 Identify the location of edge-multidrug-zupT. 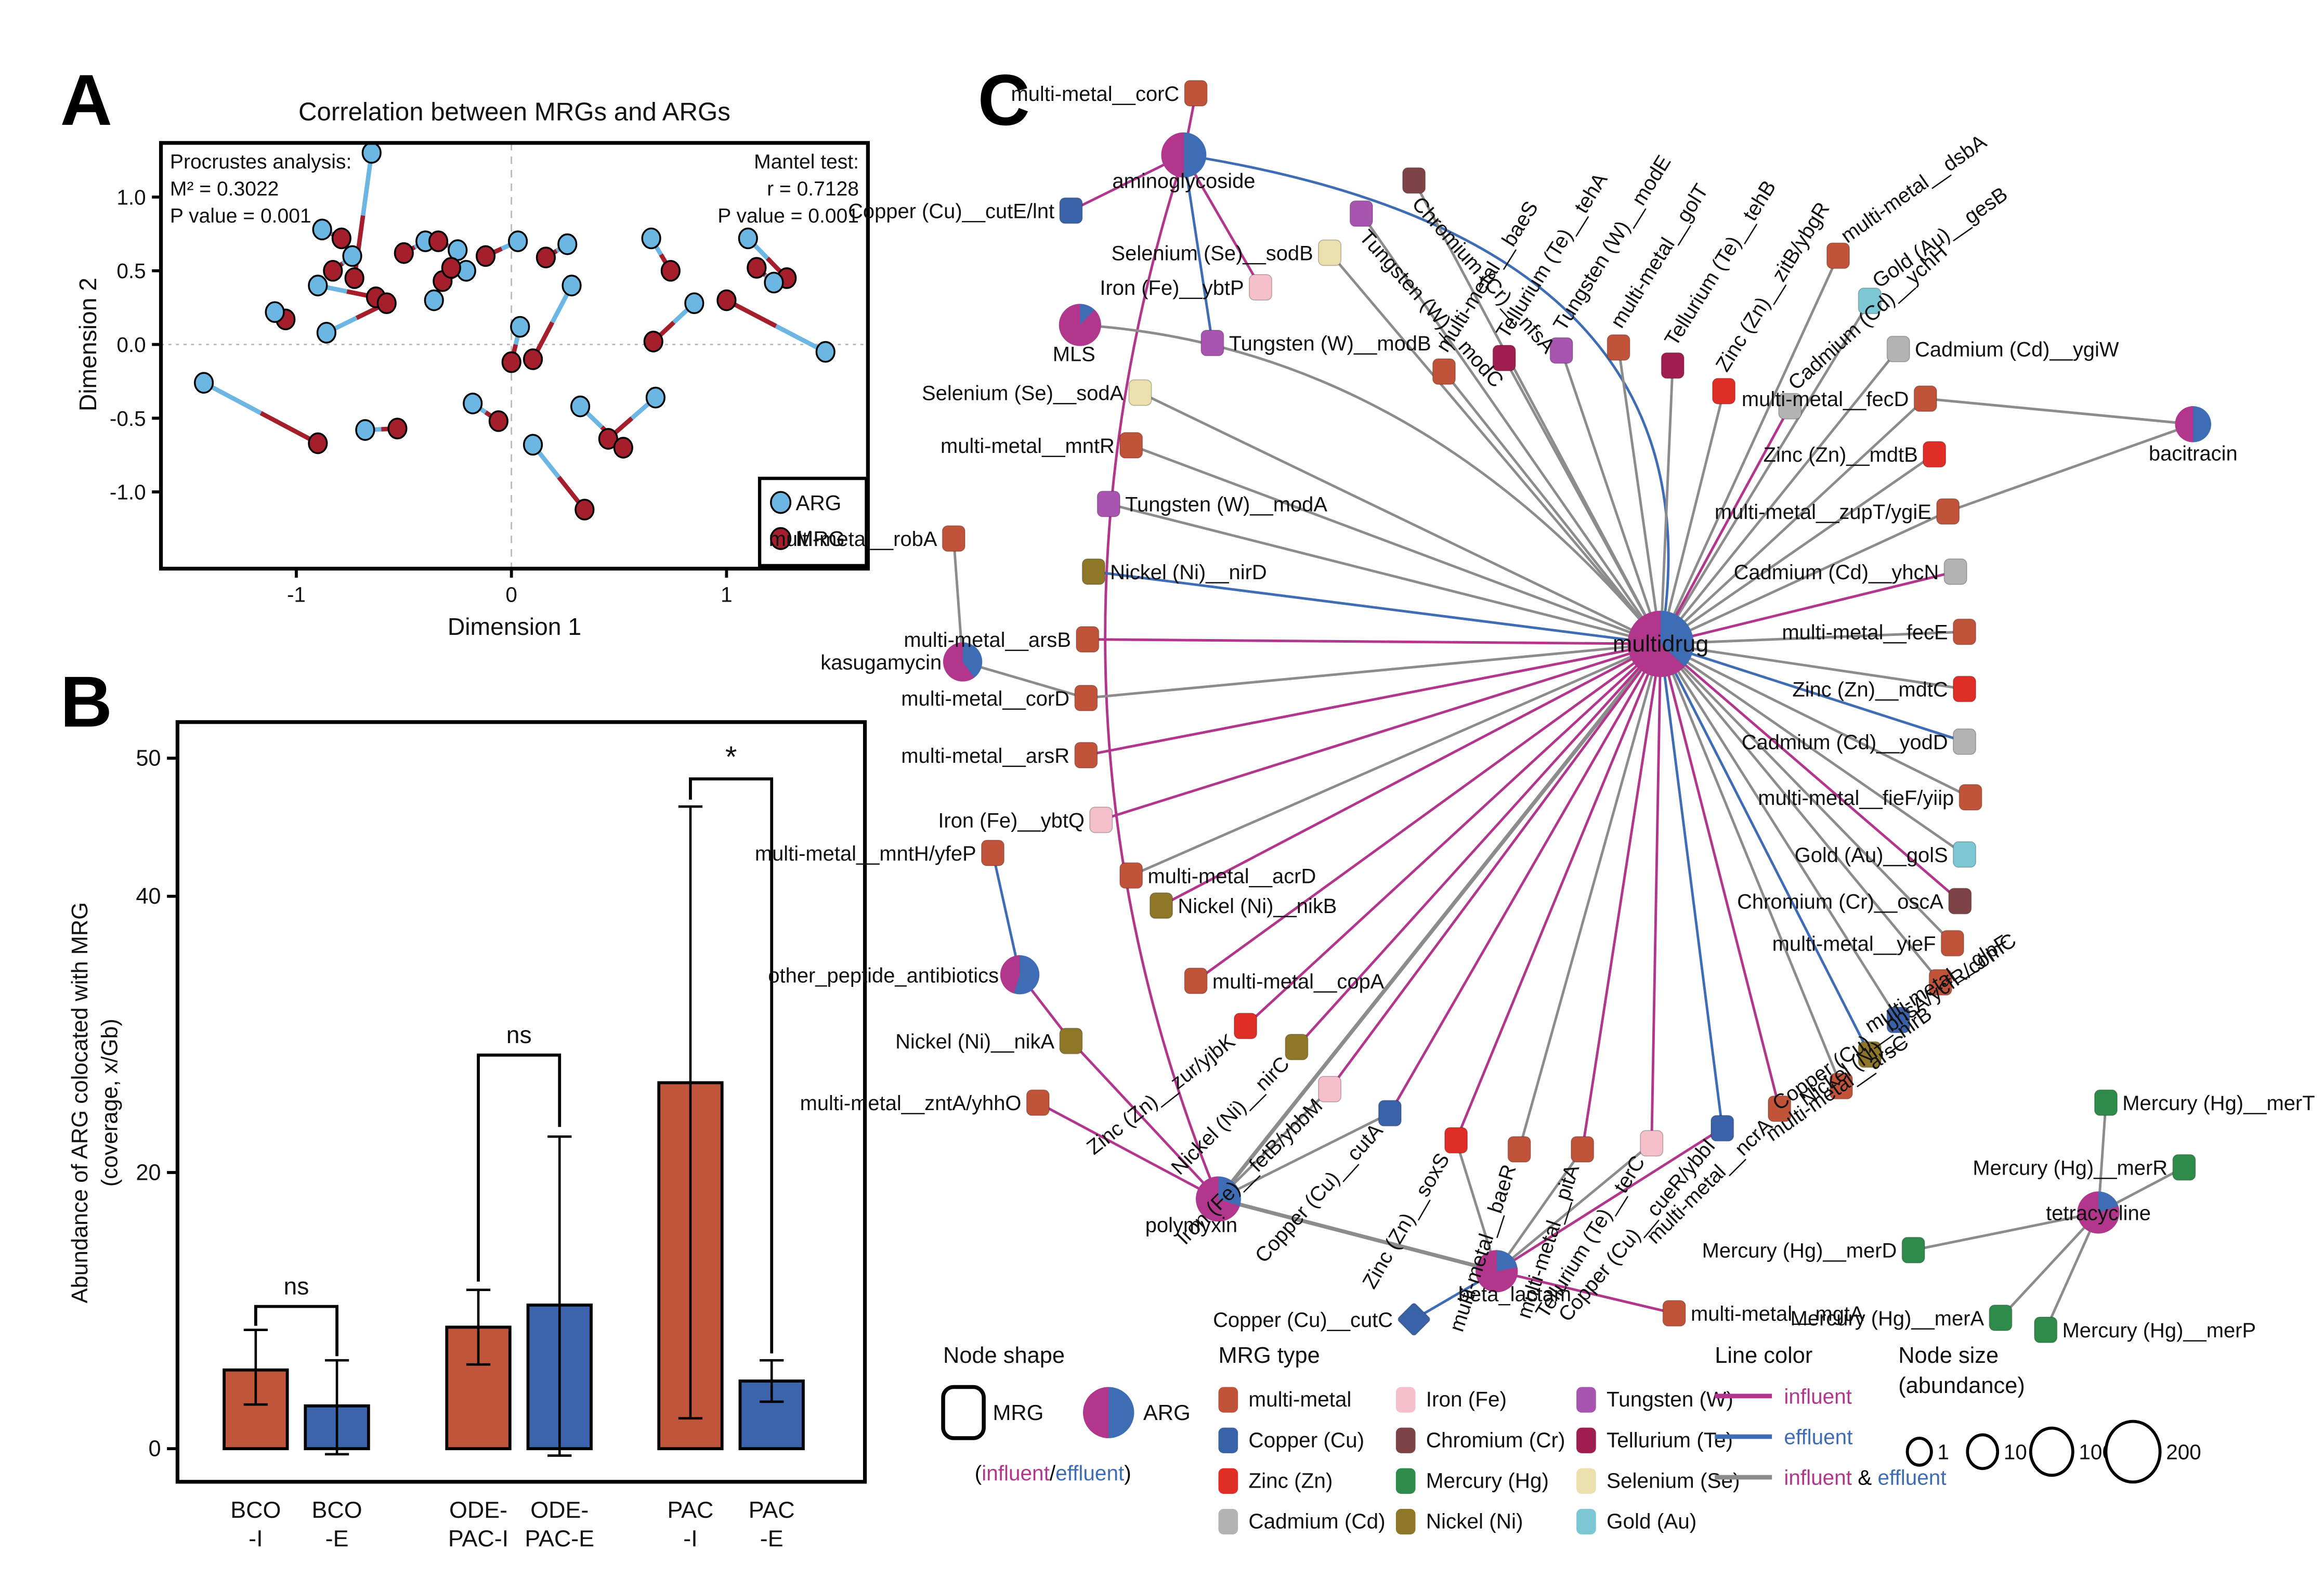
(1805, 578).